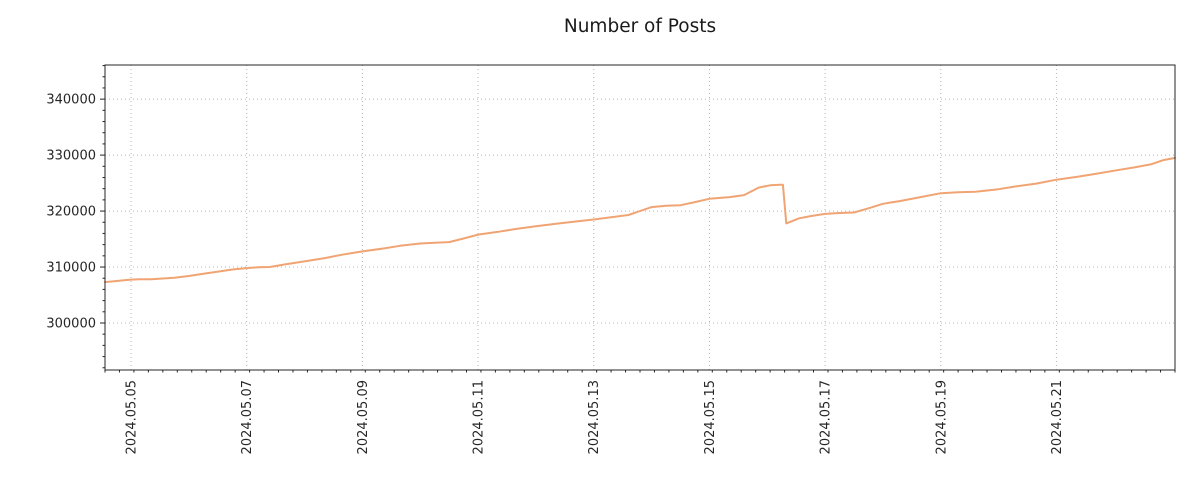 The width and height of the screenshot is (1200, 500). I want to click on x-tick-label: 2024.05.13, so click(594, 417).